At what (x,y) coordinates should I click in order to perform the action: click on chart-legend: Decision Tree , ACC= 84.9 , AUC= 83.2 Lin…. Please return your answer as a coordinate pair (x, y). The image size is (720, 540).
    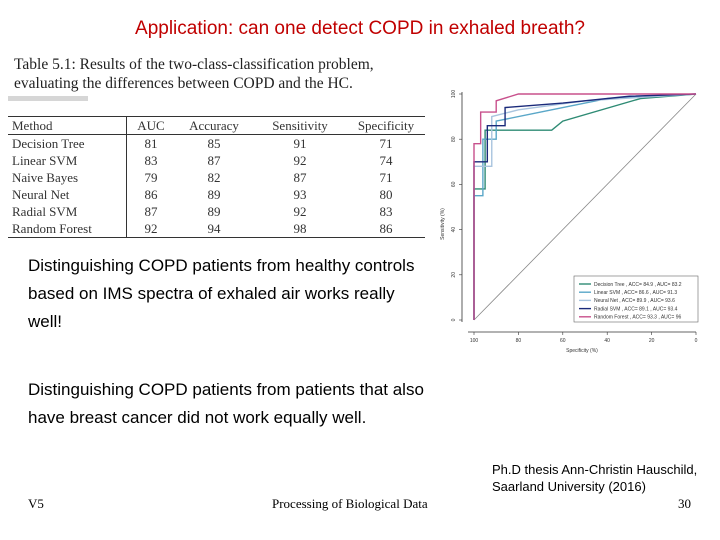
    Looking at the image, I should click on (636, 299).